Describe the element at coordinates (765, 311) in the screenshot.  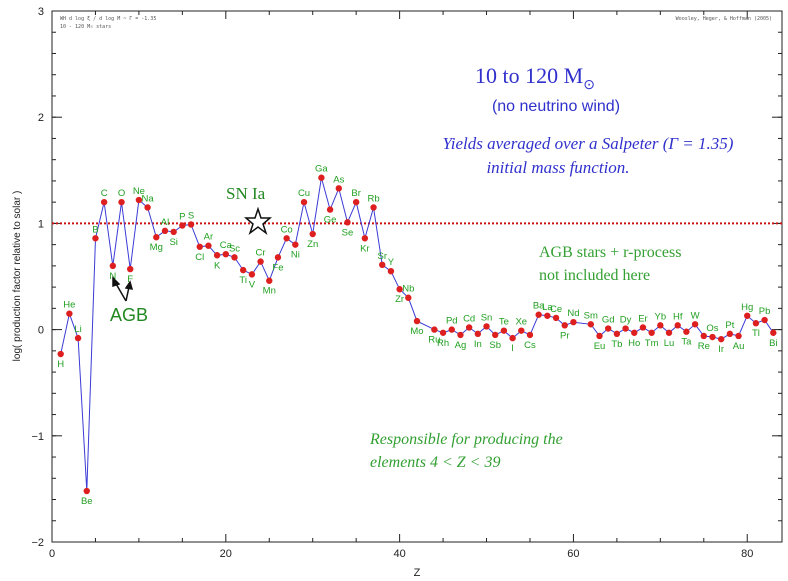
I see `element-label-pb: Pb` at that location.